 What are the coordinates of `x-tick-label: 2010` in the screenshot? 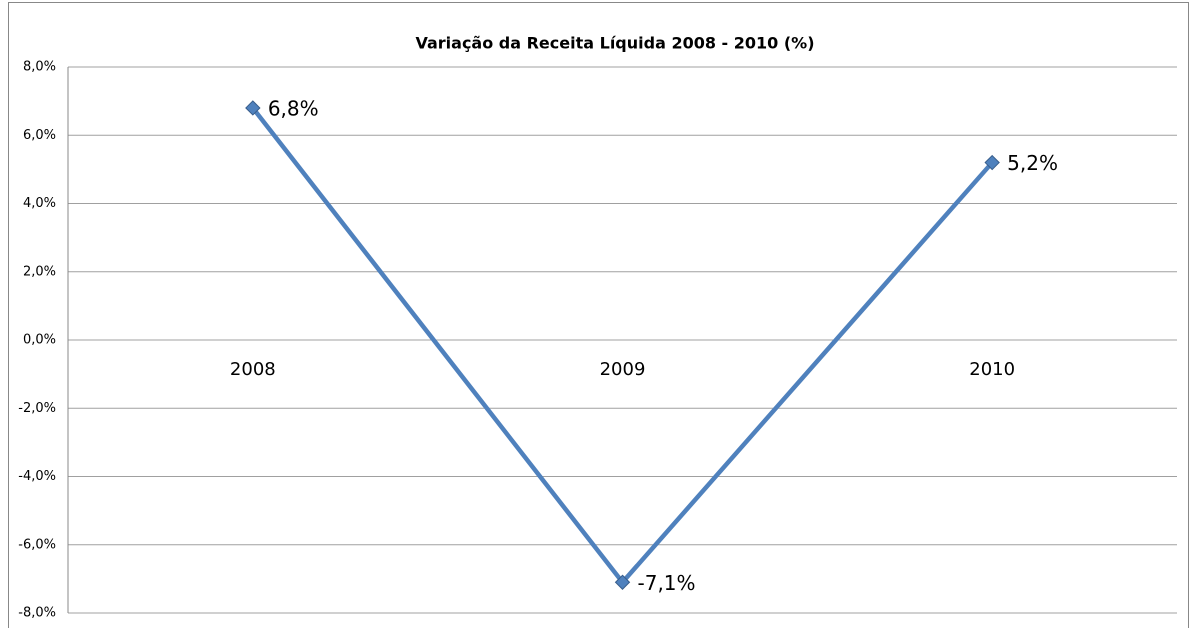 It's located at (992, 369).